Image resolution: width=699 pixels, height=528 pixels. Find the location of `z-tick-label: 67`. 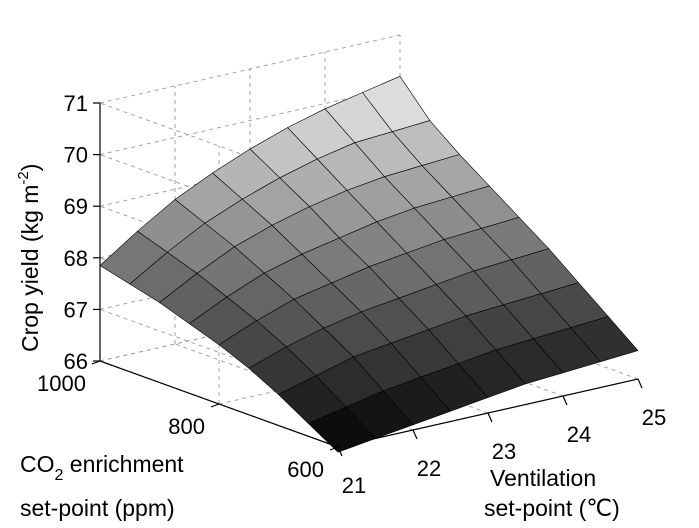

z-tick-label: 67 is located at coordinates (76, 309).